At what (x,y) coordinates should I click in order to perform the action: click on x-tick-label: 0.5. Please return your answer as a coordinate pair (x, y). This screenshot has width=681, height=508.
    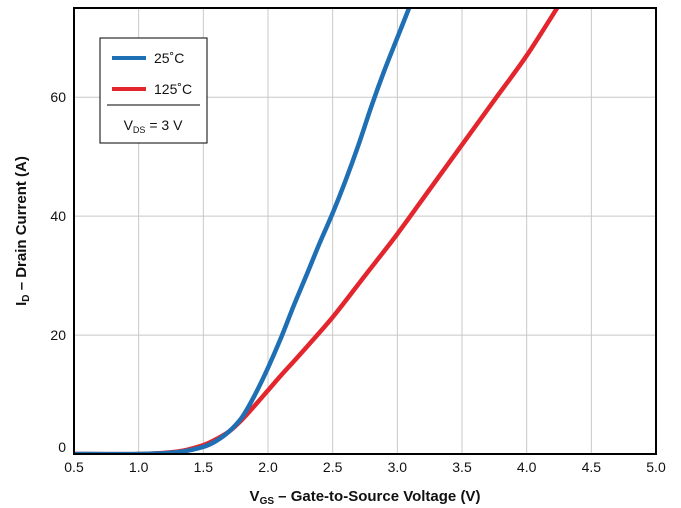
    Looking at the image, I should click on (74, 467).